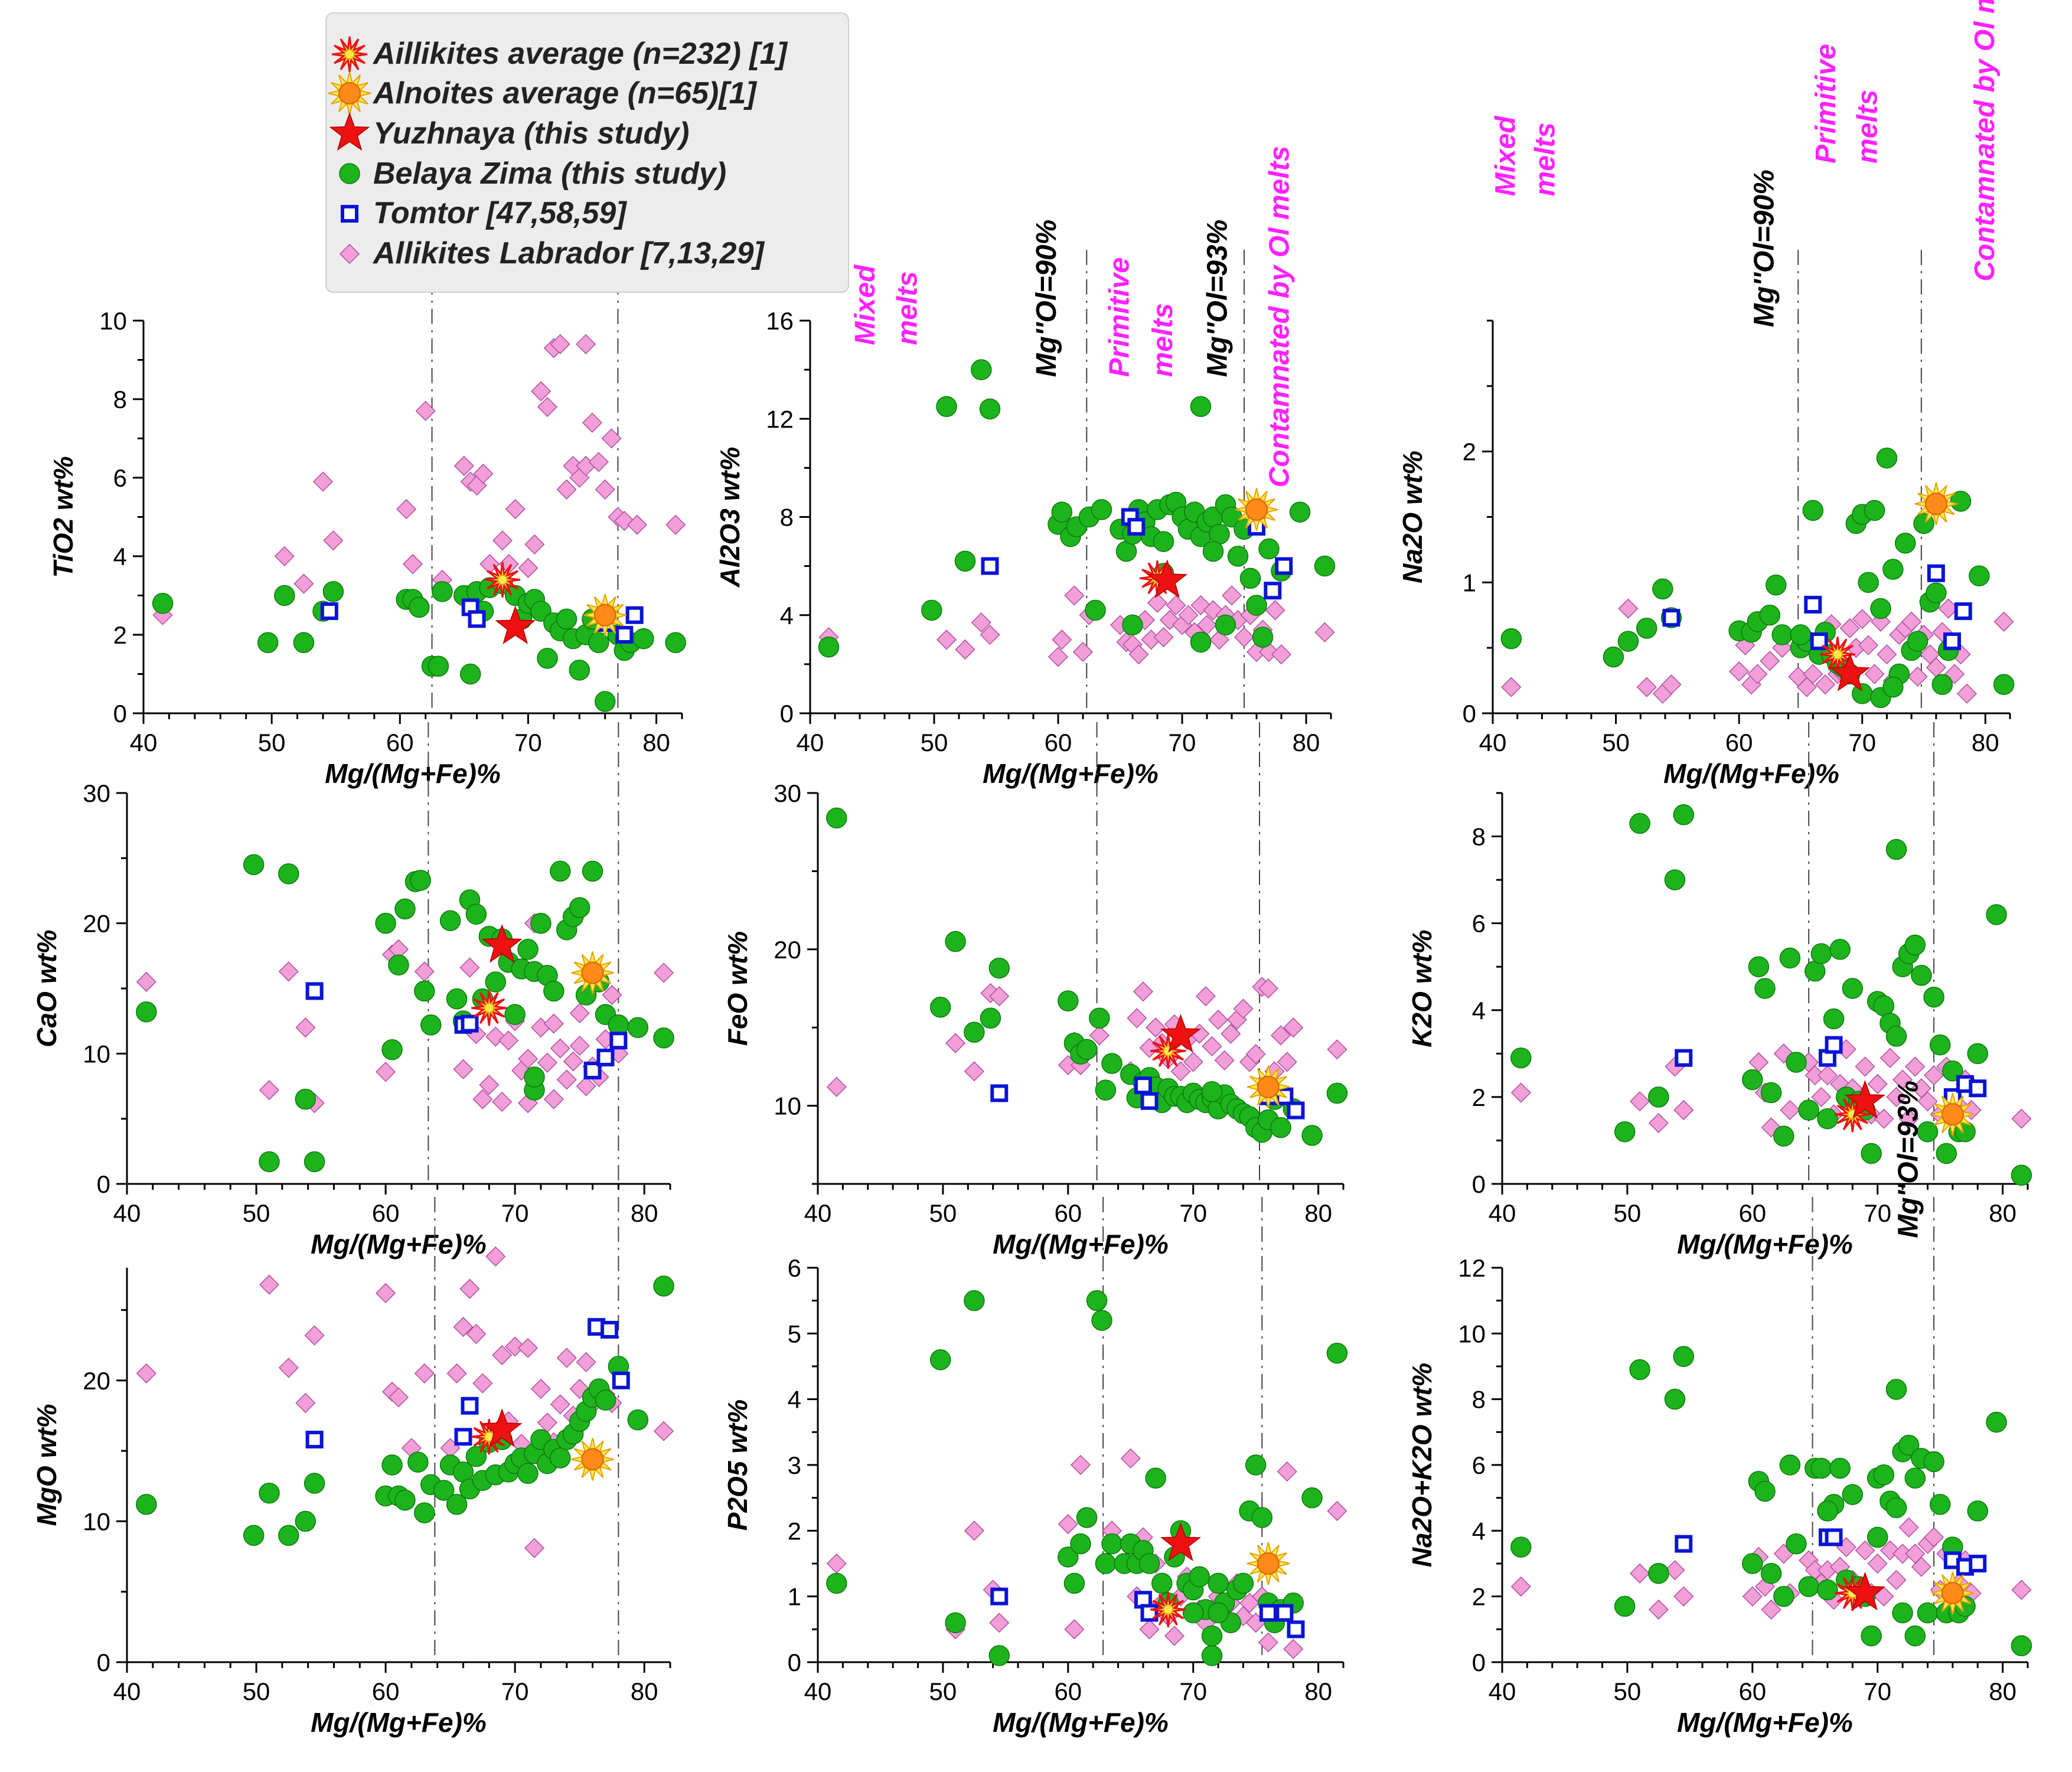  I want to click on x-tick-label: 40, so click(1502, 1213).